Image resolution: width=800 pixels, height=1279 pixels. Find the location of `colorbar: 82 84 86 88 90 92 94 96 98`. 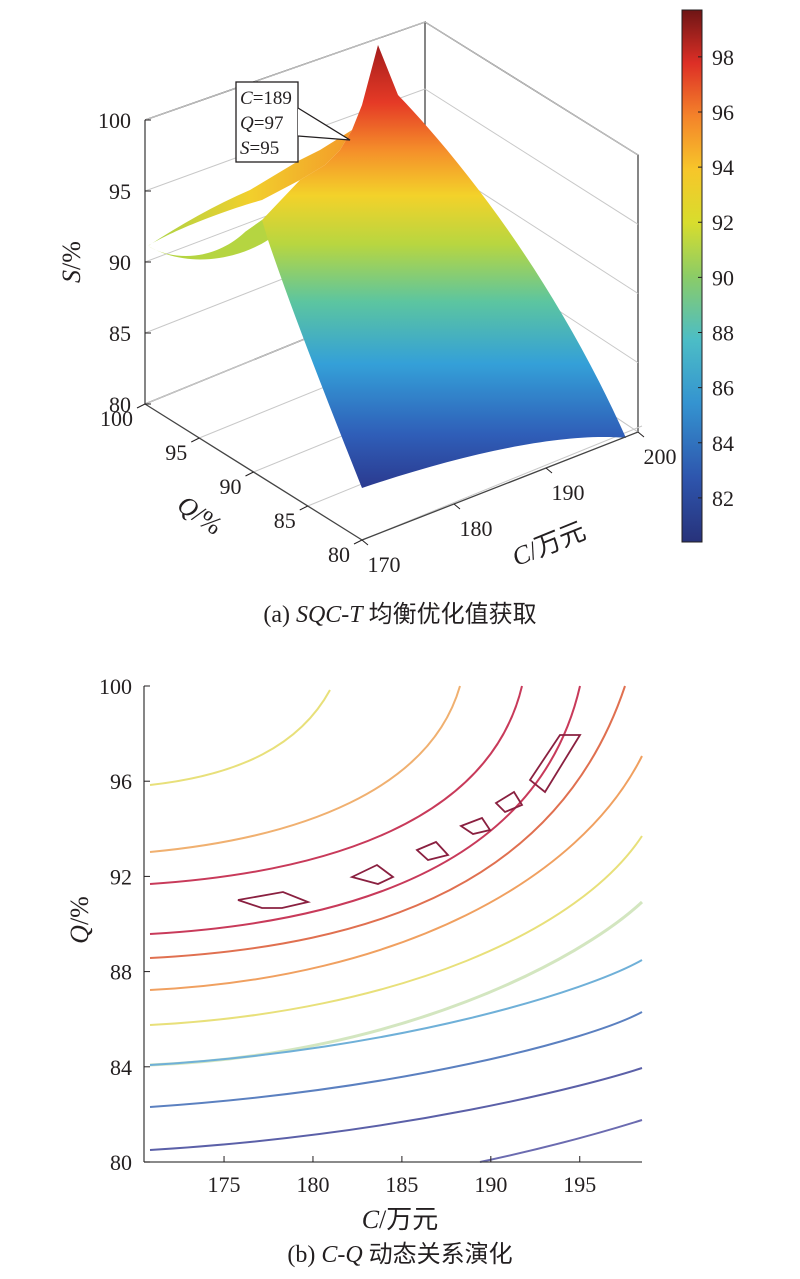

colorbar: 82 84 86 88 90 92 94 96 98 is located at coordinates (707, 276).